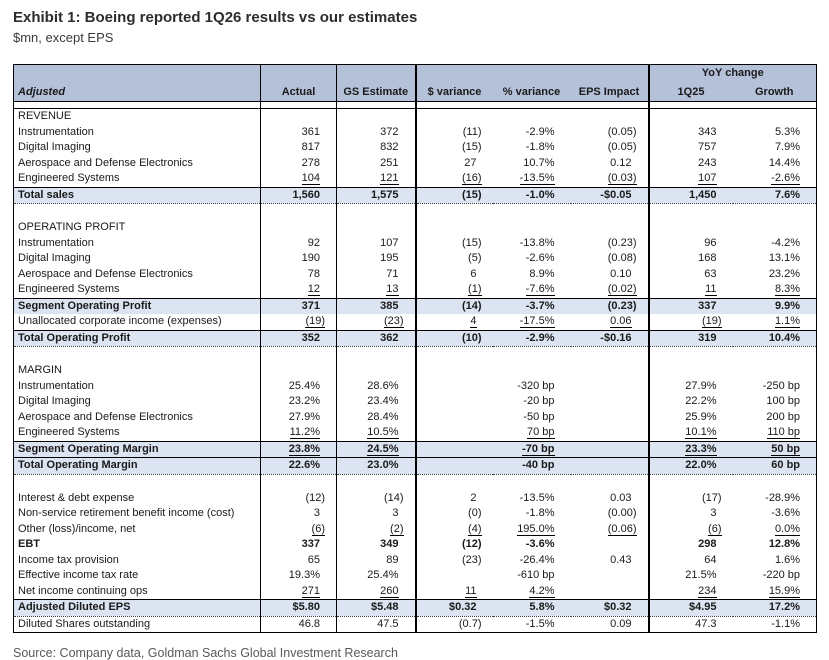 This screenshot has width=829, height=660. I want to click on cell-value: 319, so click(707, 337).